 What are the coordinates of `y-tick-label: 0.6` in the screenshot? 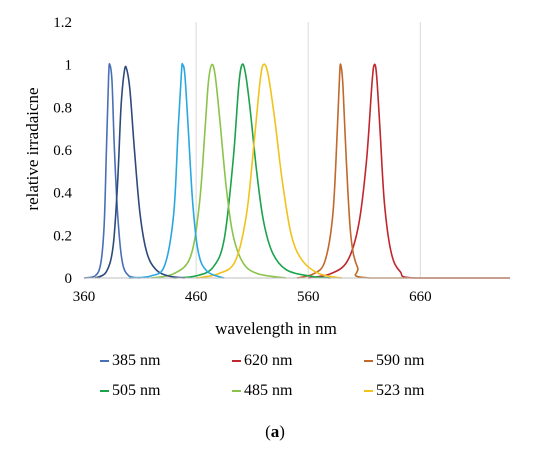 It's located at (62, 151).